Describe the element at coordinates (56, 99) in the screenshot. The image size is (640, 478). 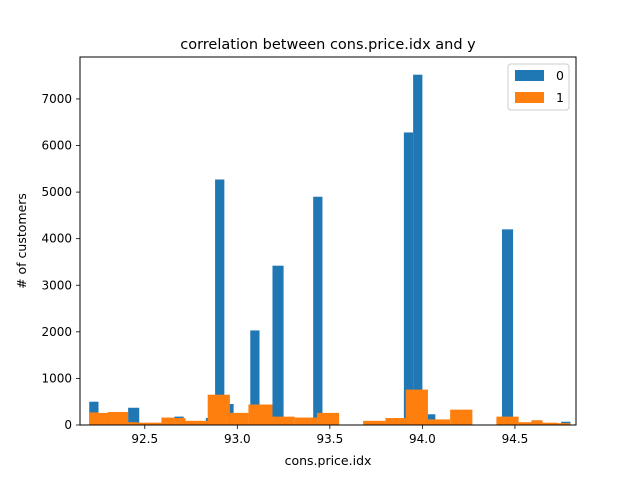
I see `y-tick-label: 7000` at that location.